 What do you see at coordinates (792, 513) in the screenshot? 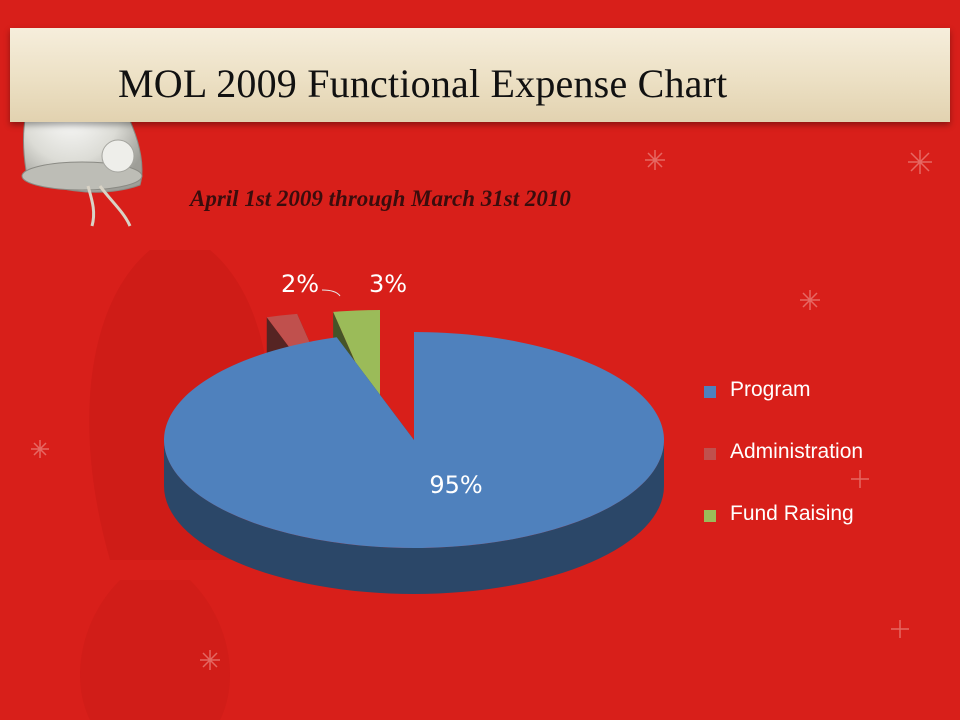
I see `legend-label: Fund Raising` at bounding box center [792, 513].